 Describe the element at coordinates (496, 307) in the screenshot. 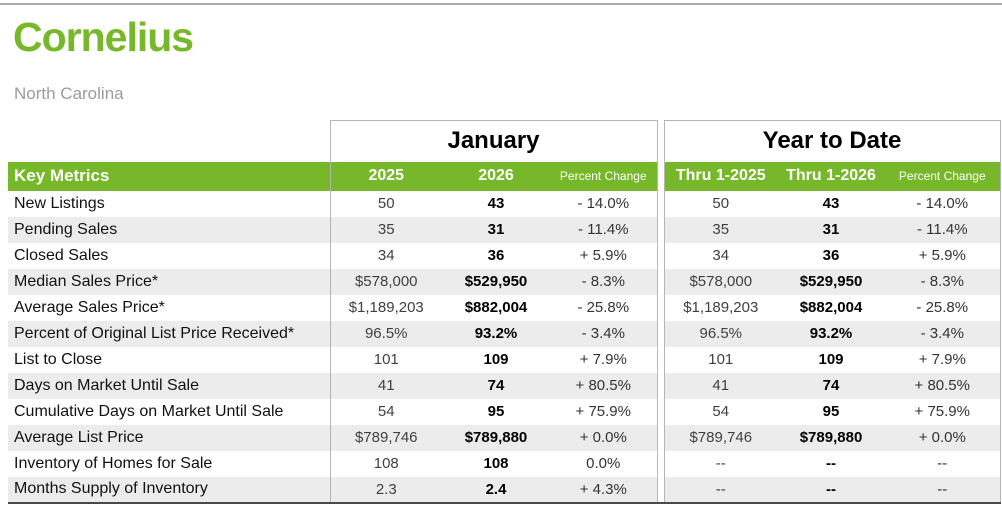

I see `jan-2026-value: $882,004` at that location.